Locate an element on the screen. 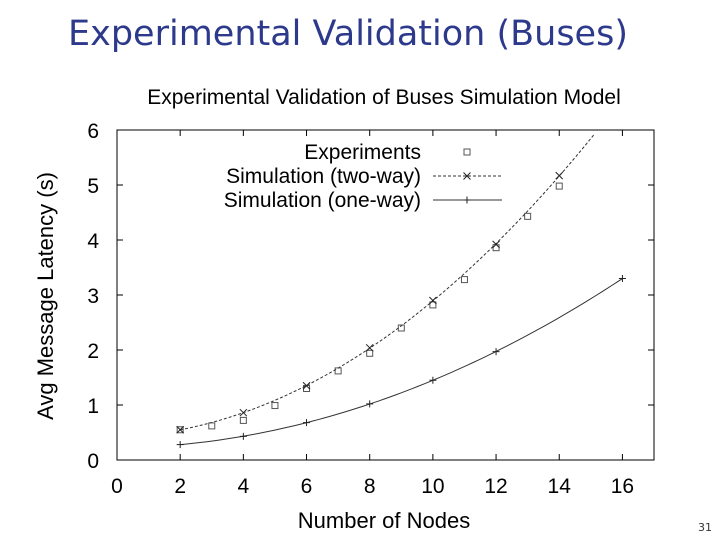 The height and width of the screenshot is (540, 720). x-tick-label: 6 is located at coordinates (307, 486).